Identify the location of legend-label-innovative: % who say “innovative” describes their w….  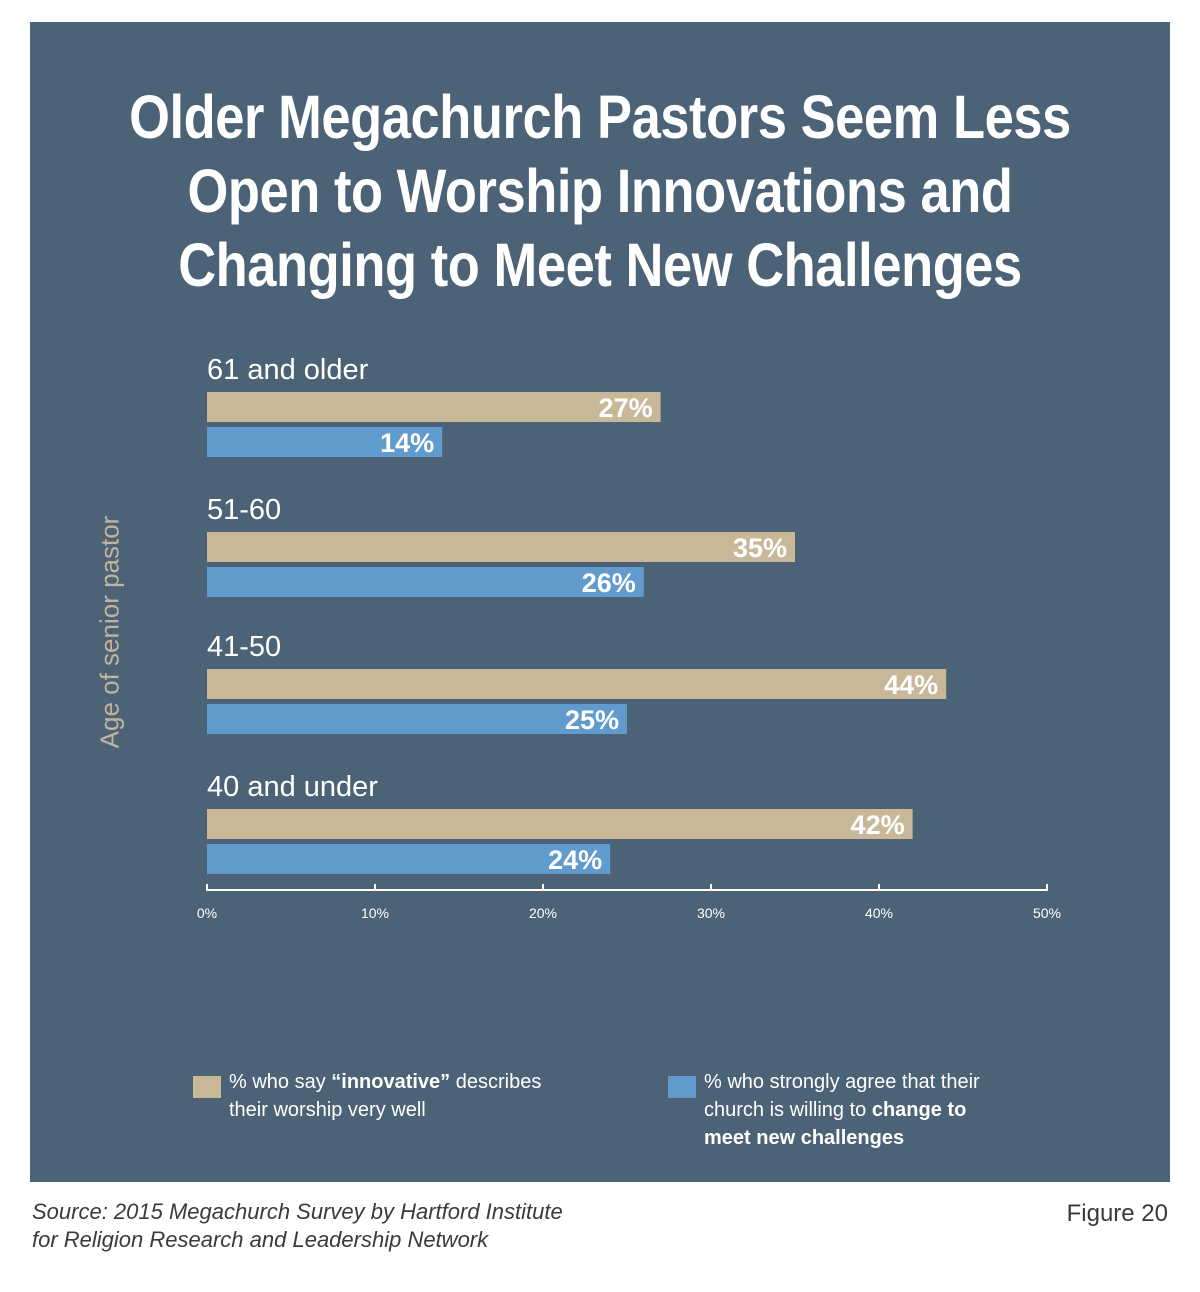
(385, 1096).